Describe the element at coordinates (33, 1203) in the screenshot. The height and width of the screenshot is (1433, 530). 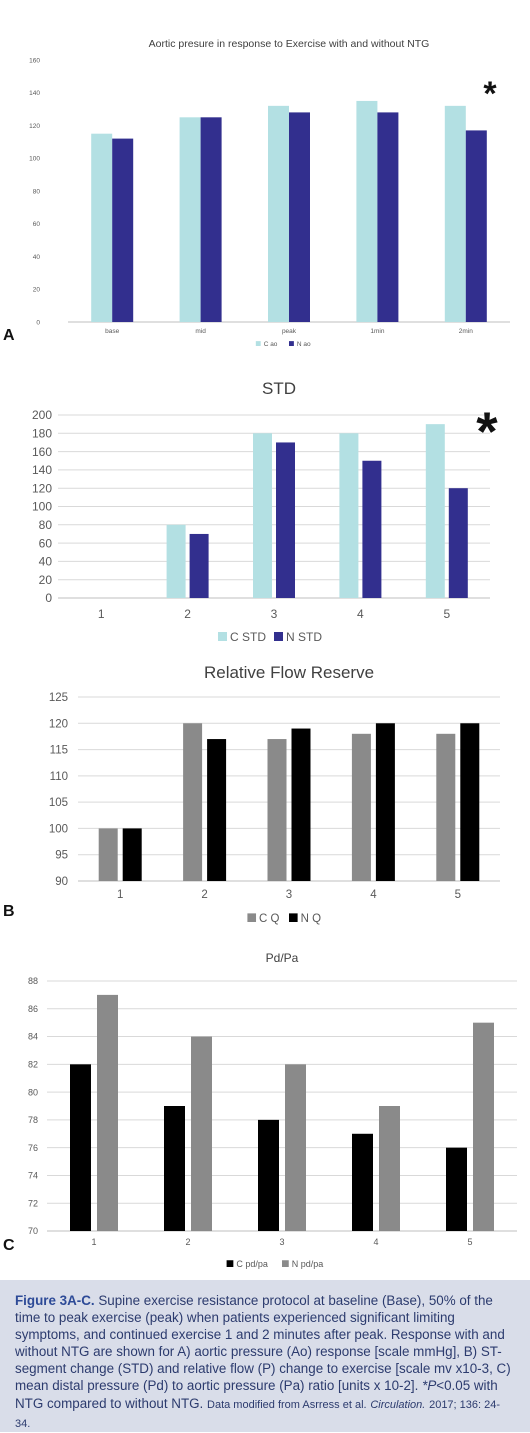
I see `y-tick-label: 72` at that location.